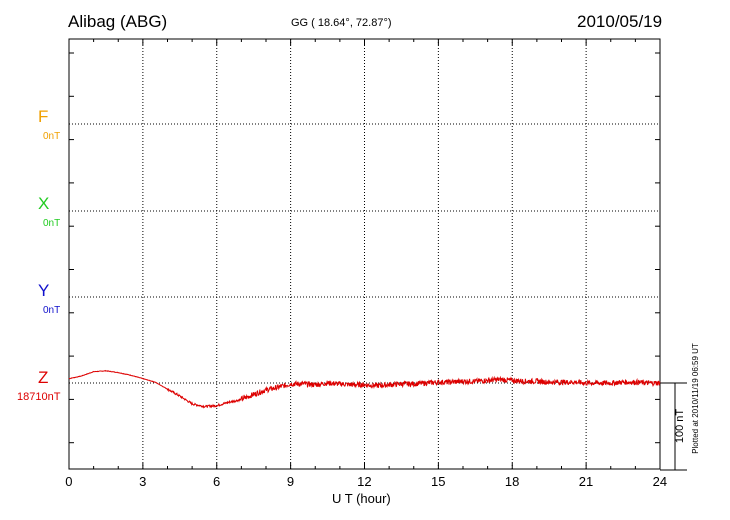 The height and width of the screenshot is (520, 730). Describe the element at coordinates (69, 481) in the screenshot. I see `x-tick-label: 0` at that location.